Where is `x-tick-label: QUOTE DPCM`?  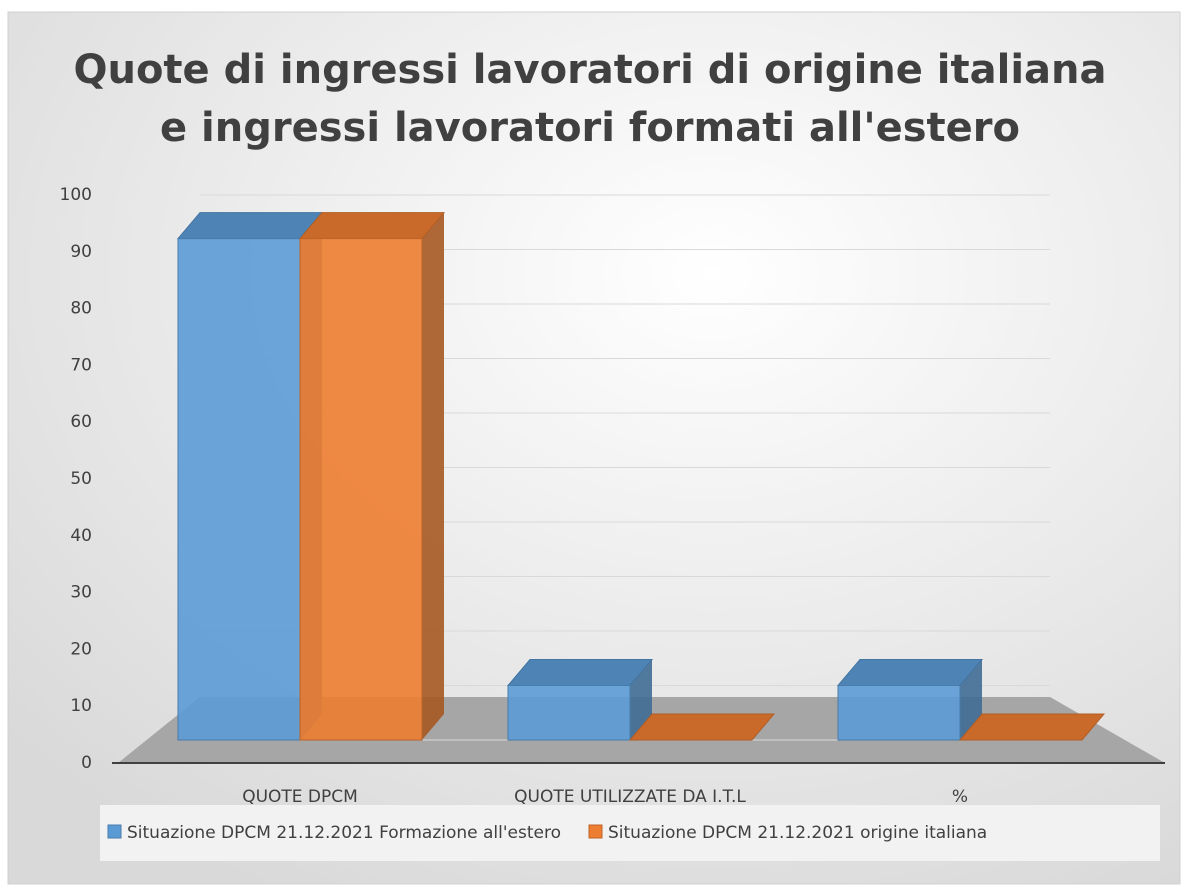
x-tick-label: QUOTE DPCM is located at coordinates (300, 797).